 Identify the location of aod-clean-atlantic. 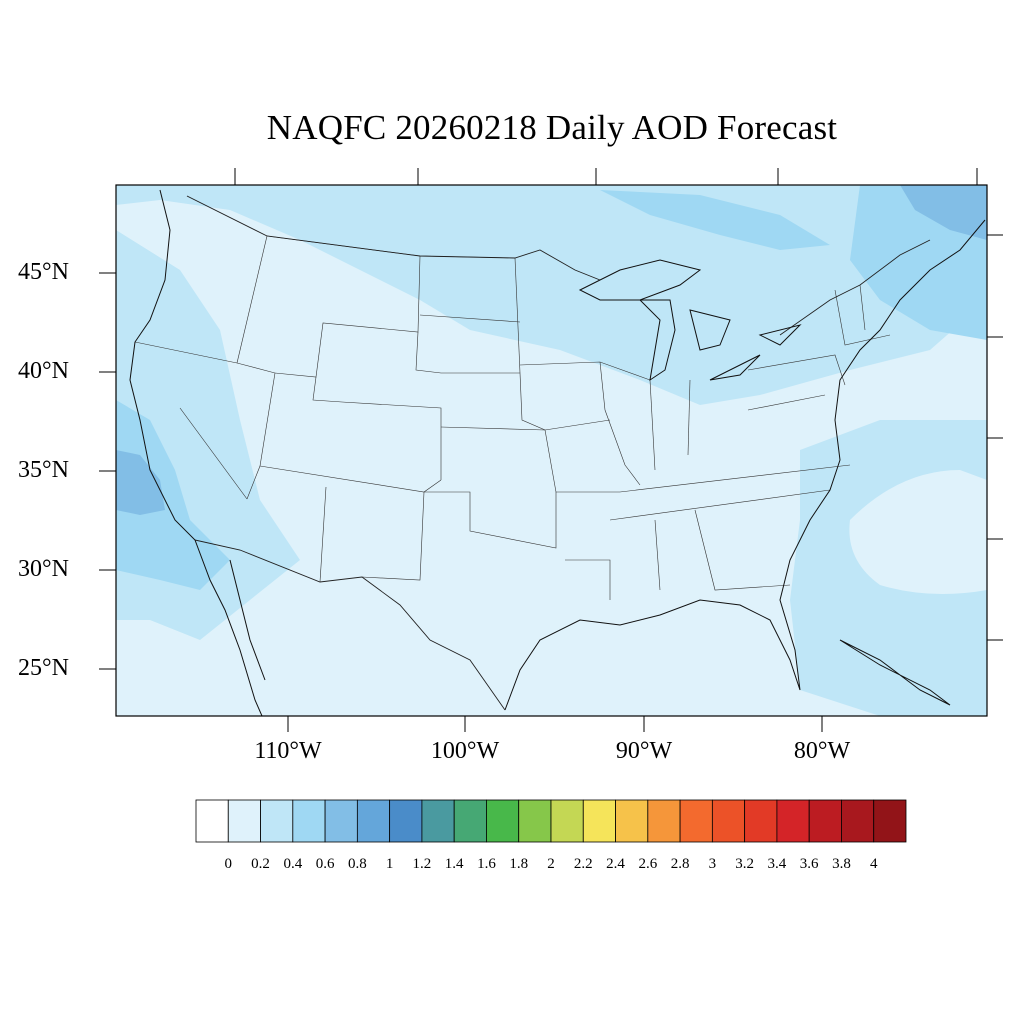
(918, 532).